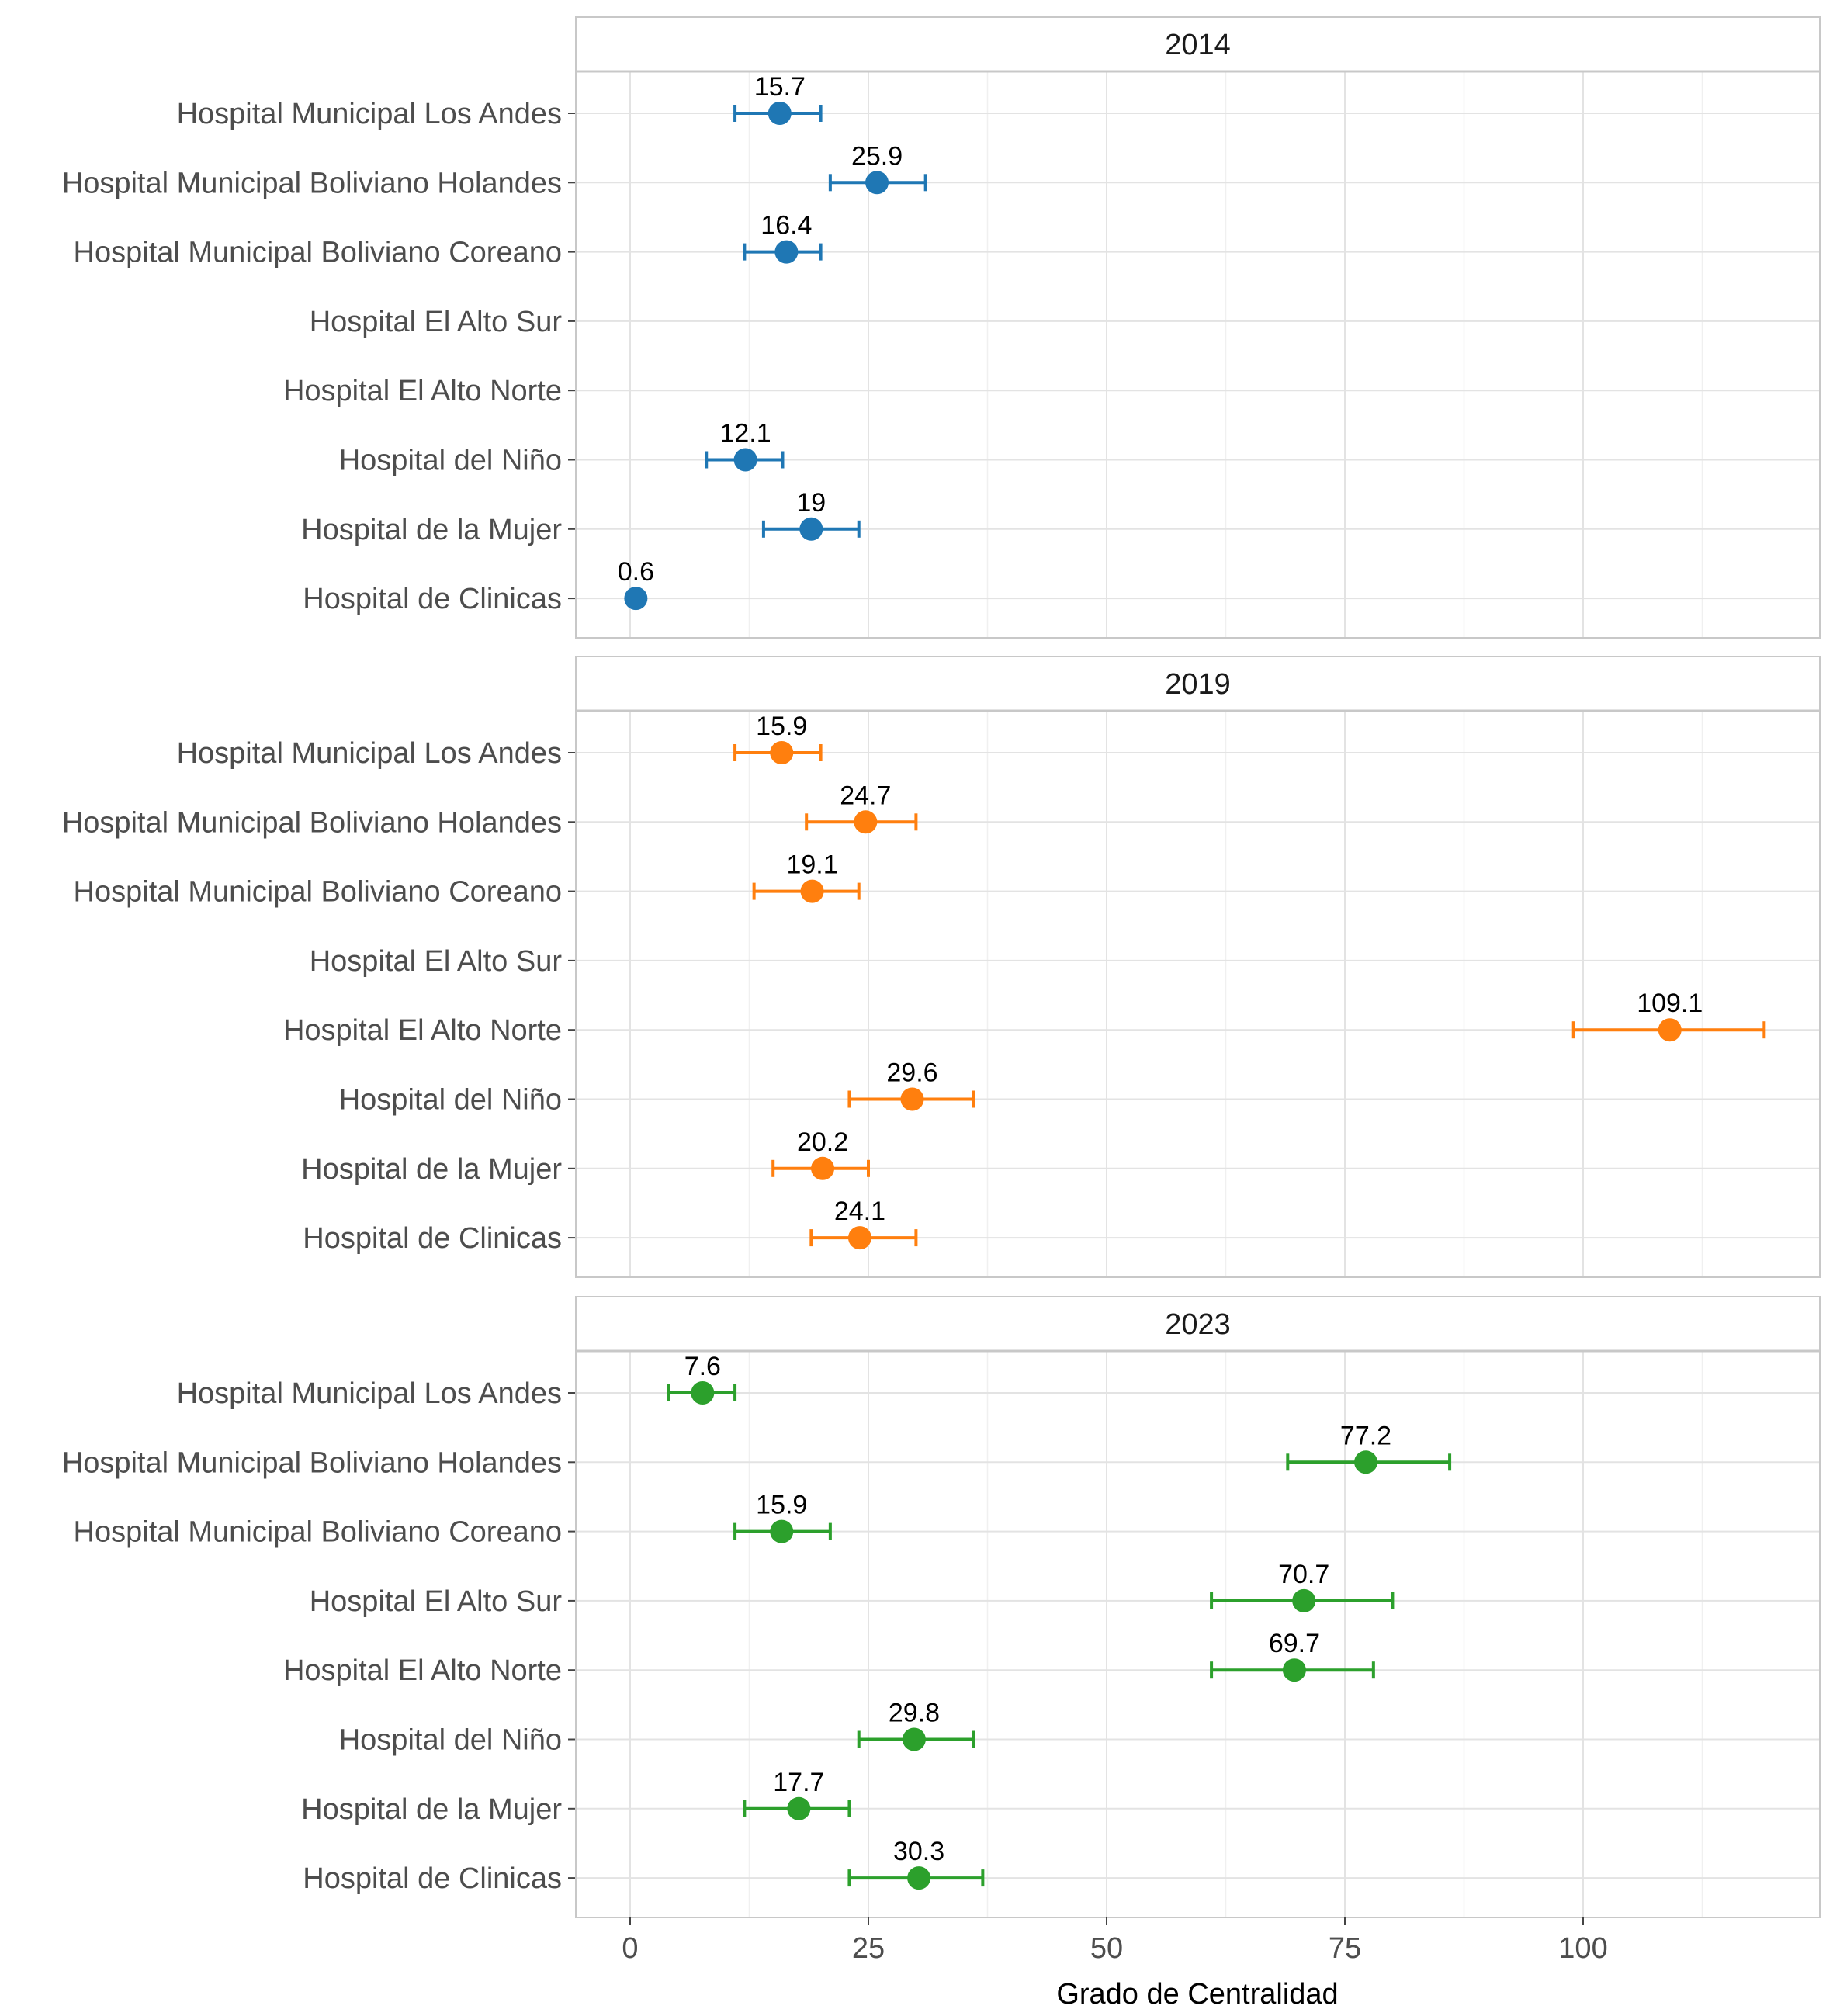 This screenshot has width=1833, height=2016. I want to click on data-point-group: 0.6, so click(636, 584).